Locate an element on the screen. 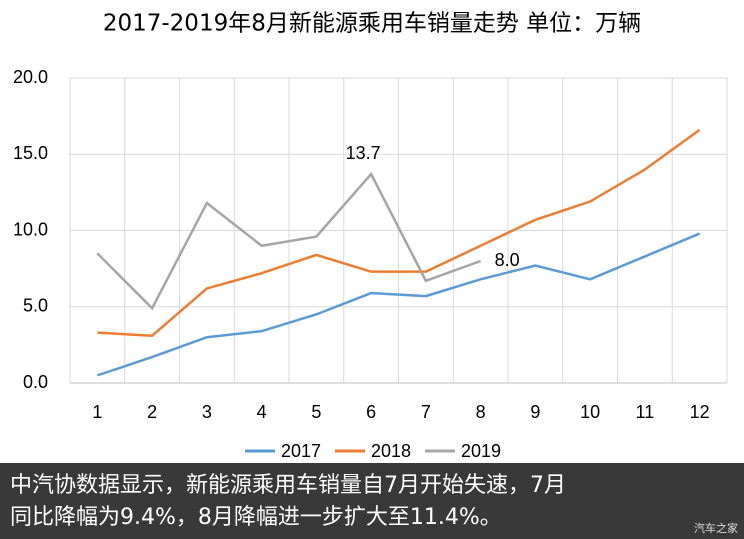 Image resolution: width=744 pixels, height=539 pixels. x-tick-label: 9 is located at coordinates (535, 412).